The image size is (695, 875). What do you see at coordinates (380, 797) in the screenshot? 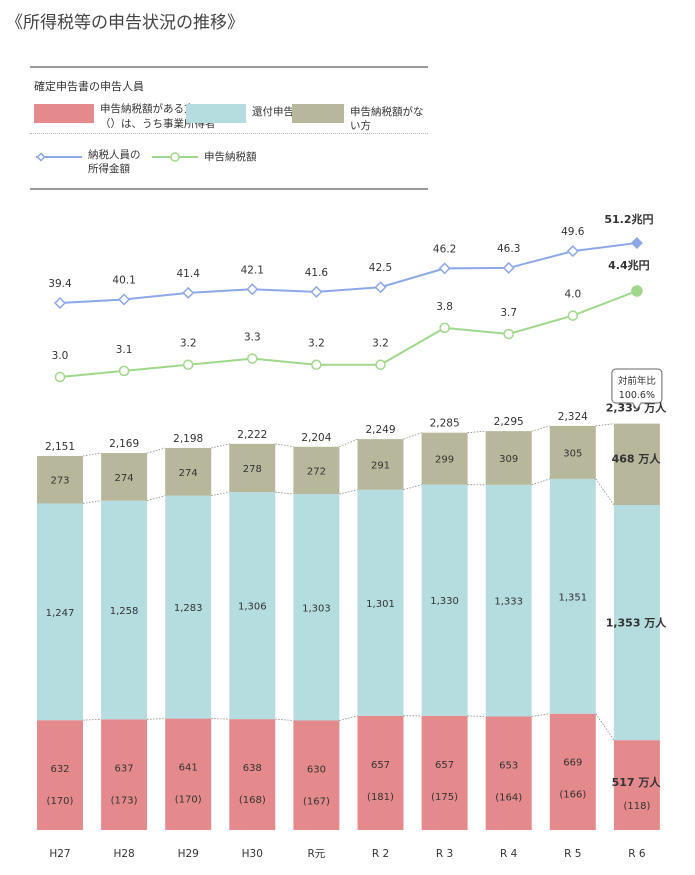
I see `label-business-5: (181)` at bounding box center [380, 797].